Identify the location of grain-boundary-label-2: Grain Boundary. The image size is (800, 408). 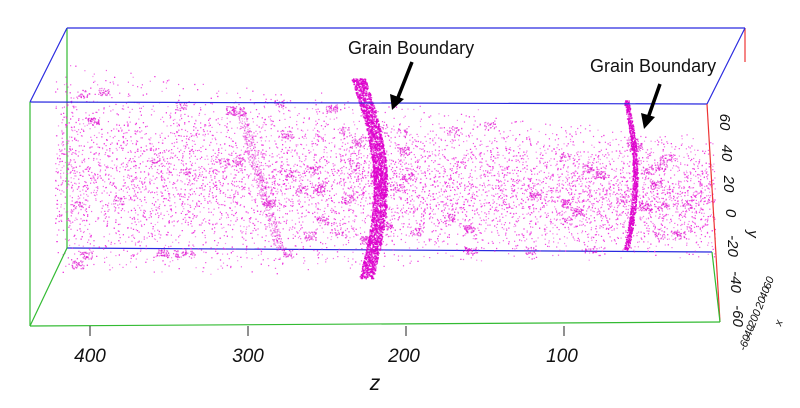
(653, 66).